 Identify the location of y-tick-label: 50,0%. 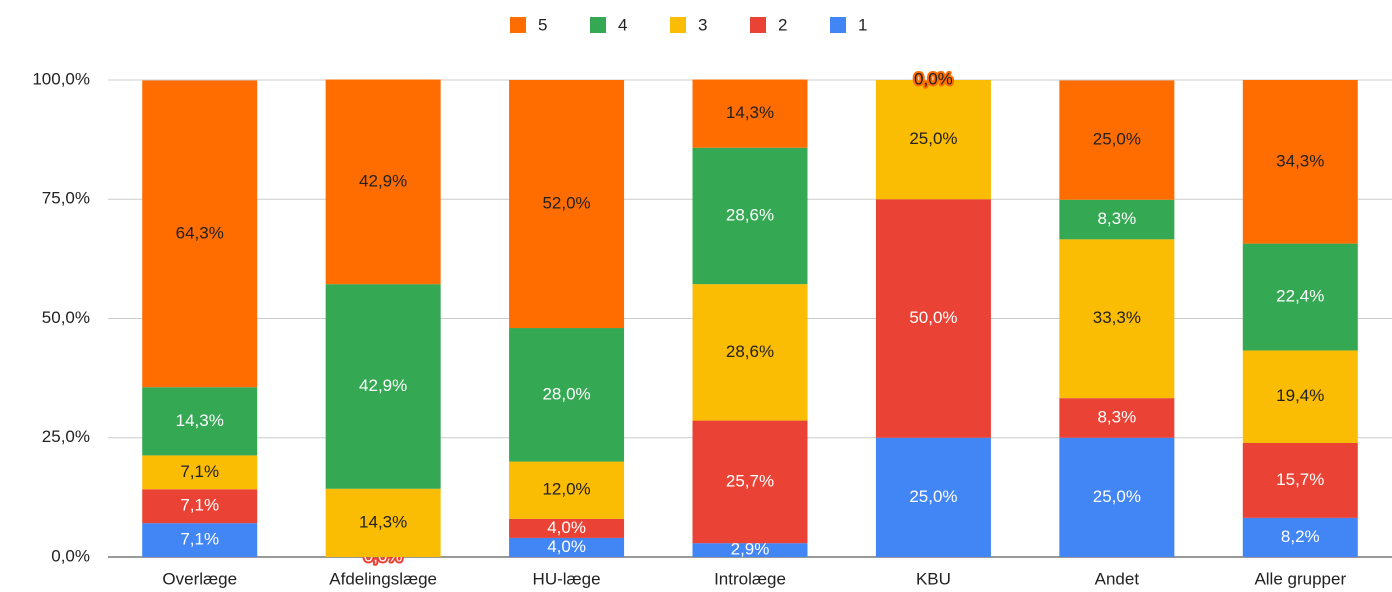
(66, 317).